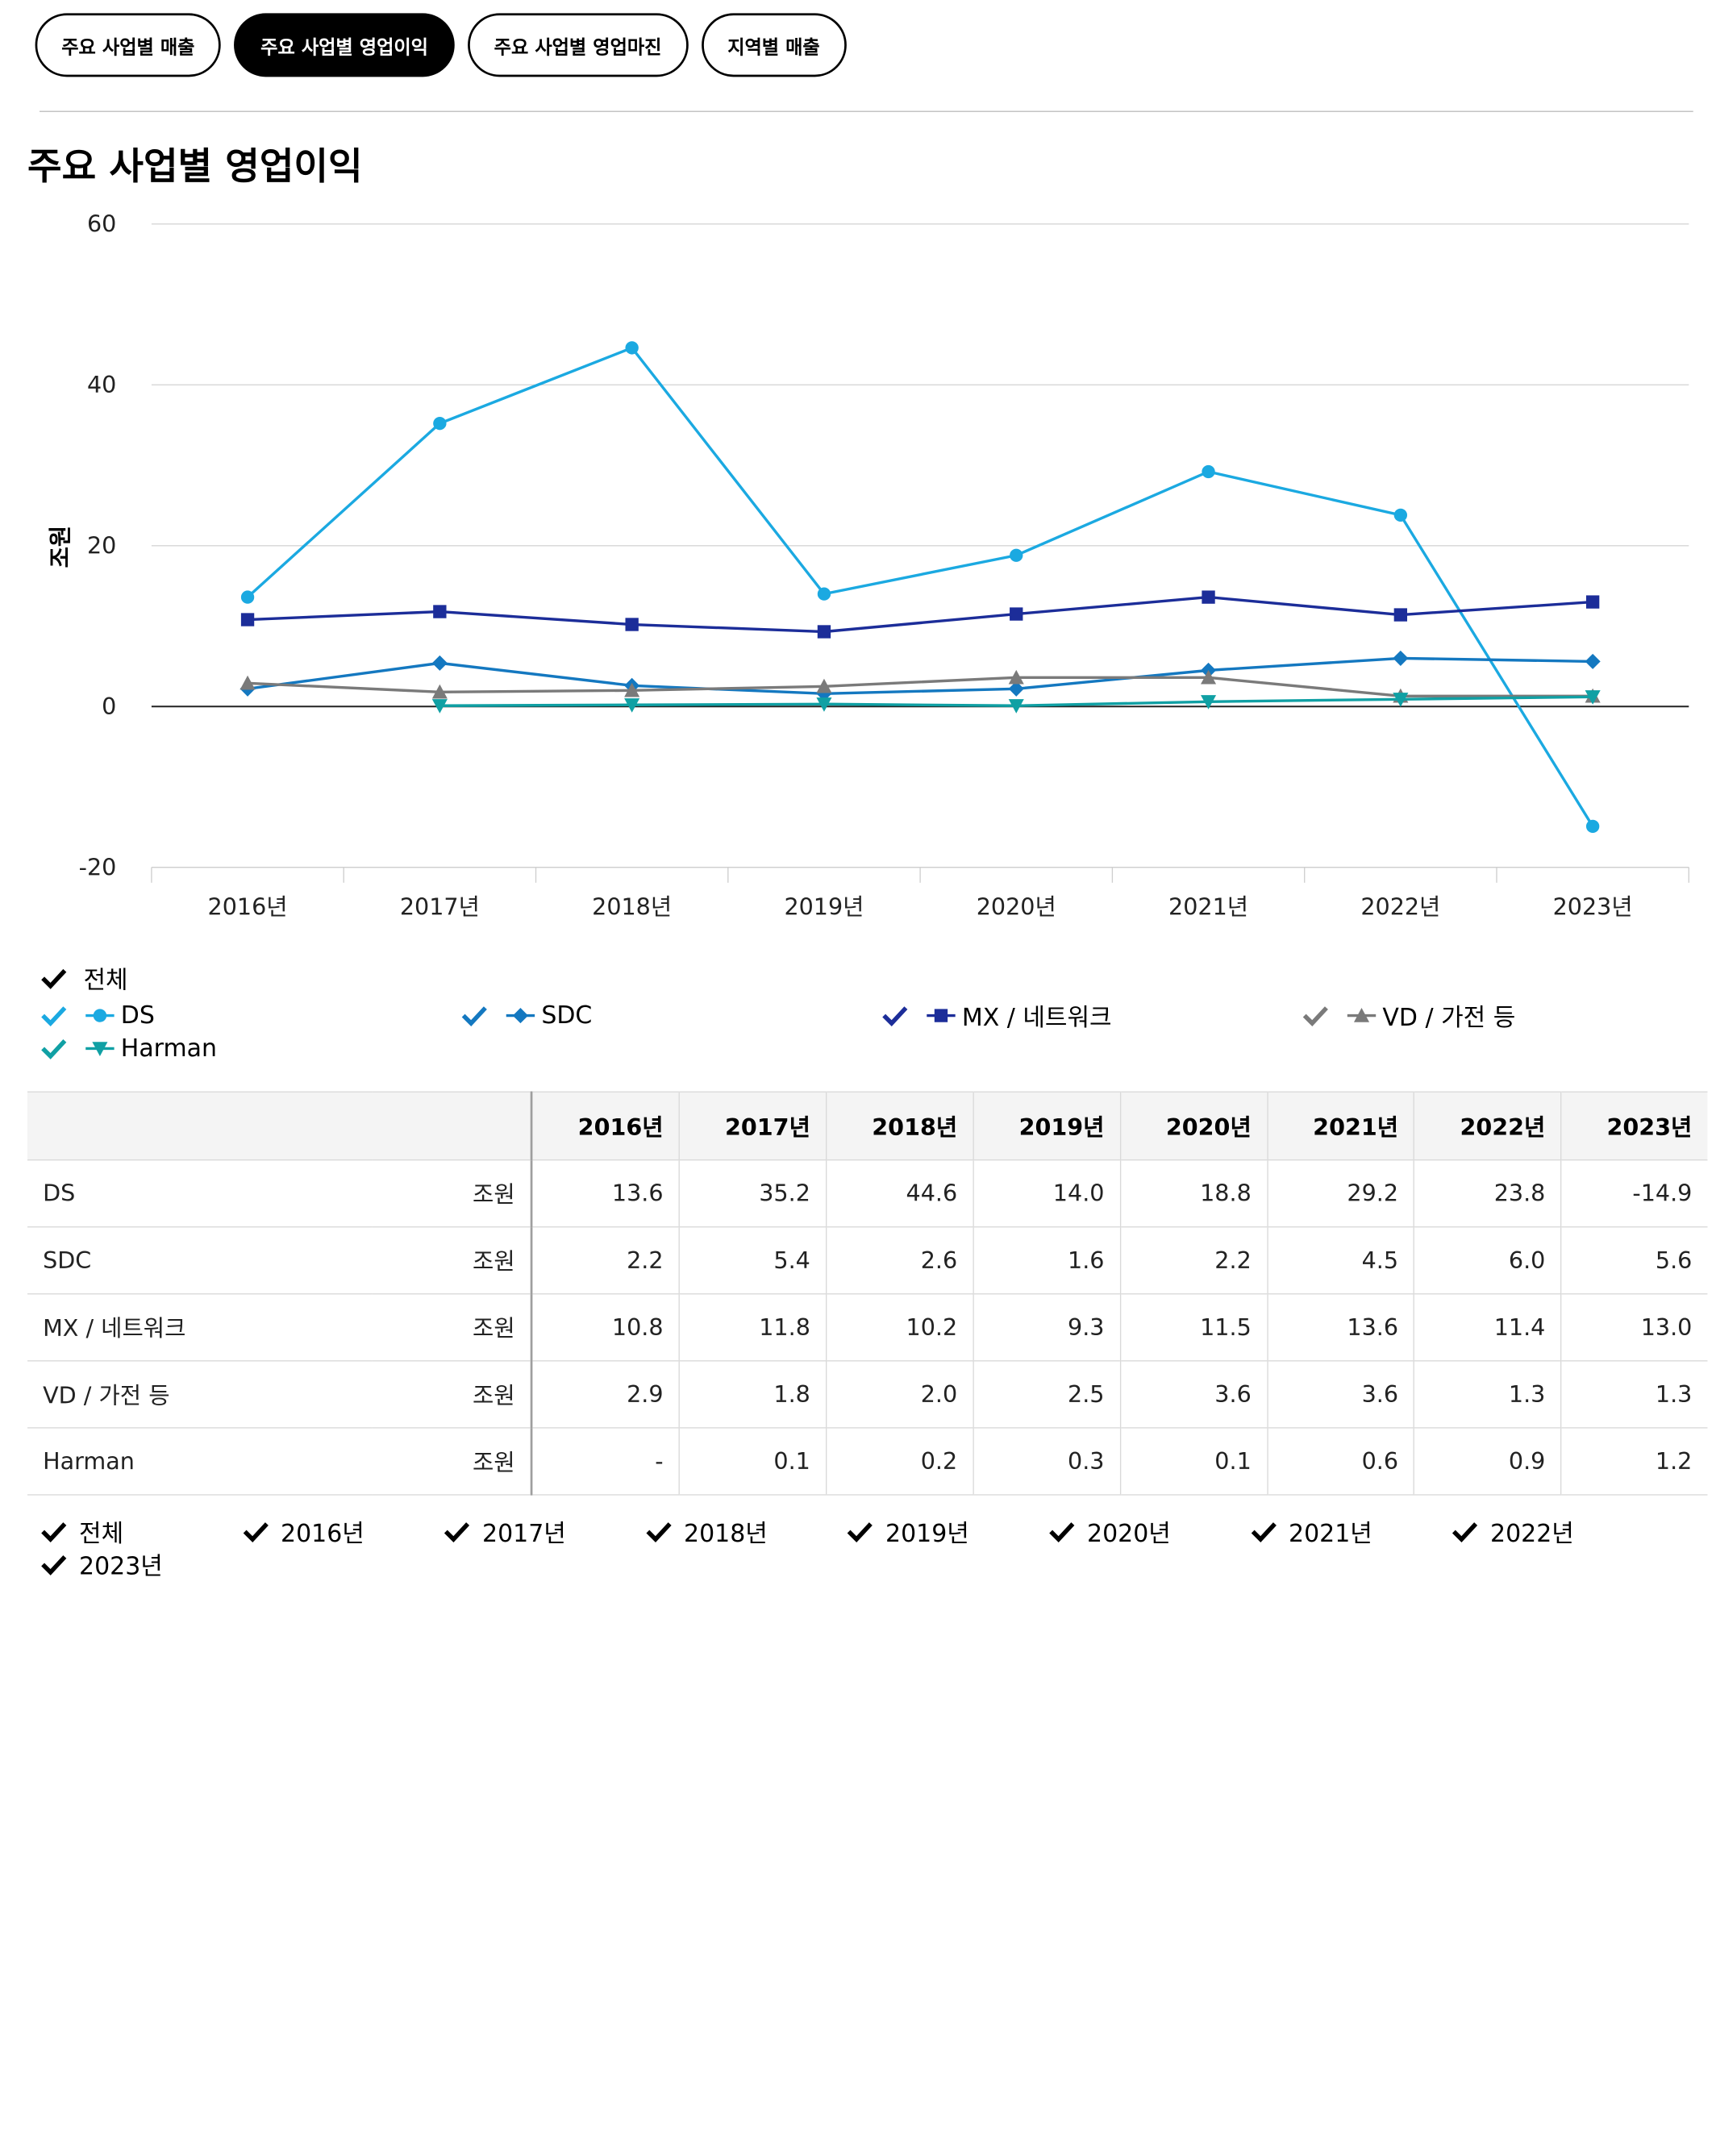  What do you see at coordinates (1634, 1125) in the screenshot?
I see `column-header: 2023년` at bounding box center [1634, 1125].